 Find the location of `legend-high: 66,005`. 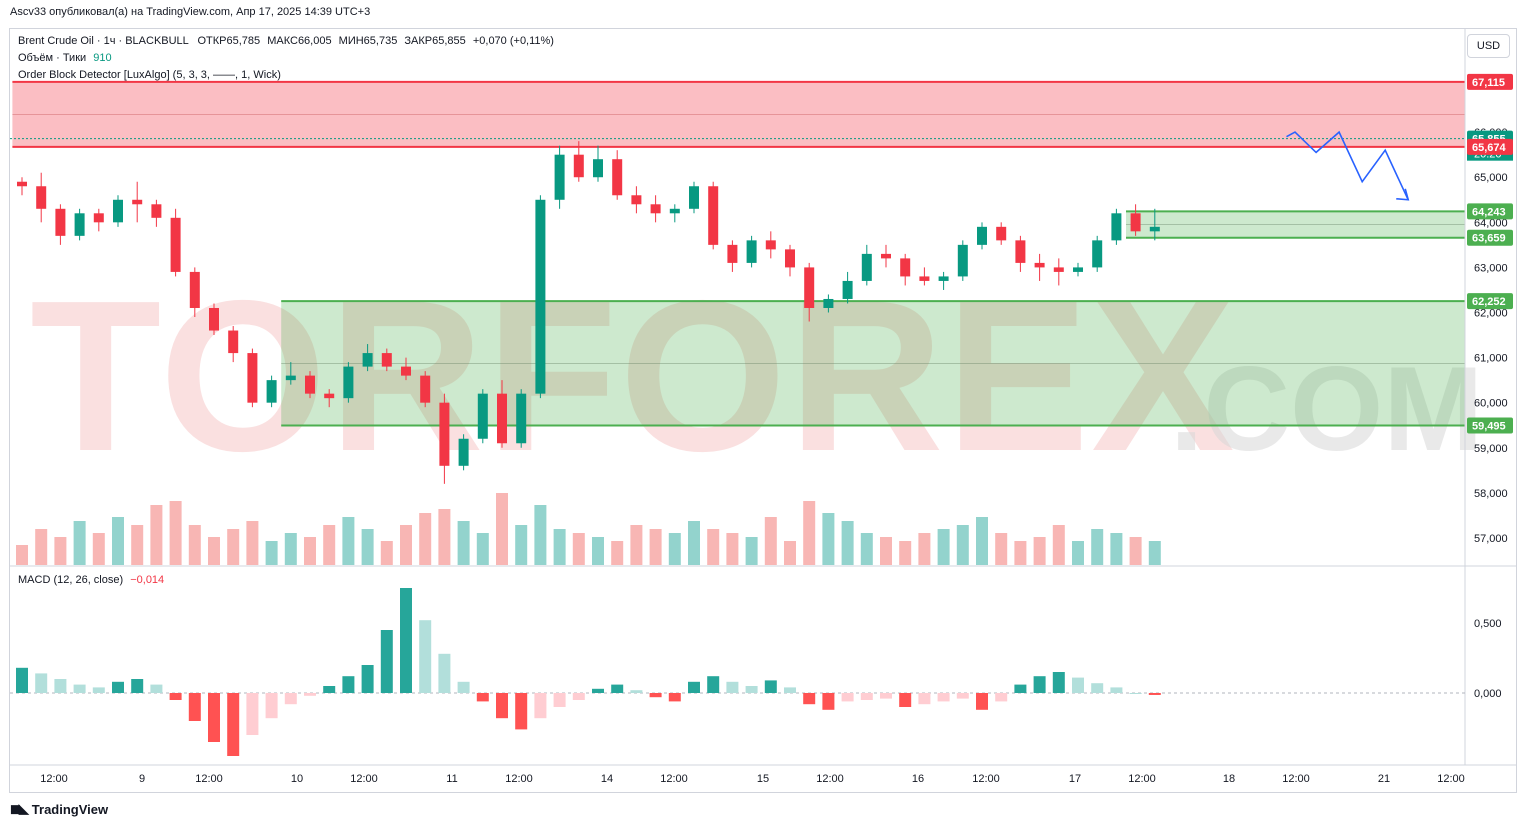

legend-high: 66,005 is located at coordinates (314, 41).